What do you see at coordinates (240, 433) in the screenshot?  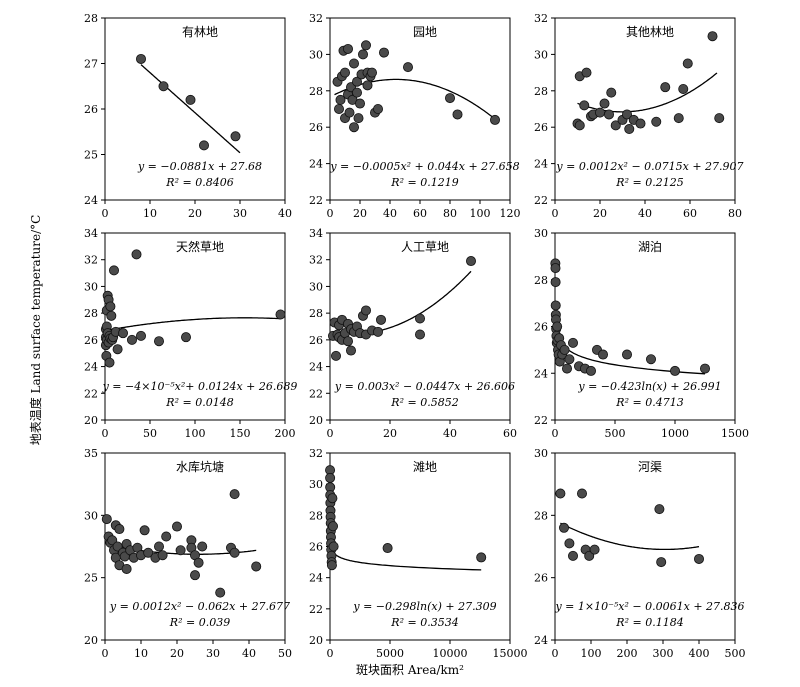 I see `x-tick-label: 150` at bounding box center [240, 433].